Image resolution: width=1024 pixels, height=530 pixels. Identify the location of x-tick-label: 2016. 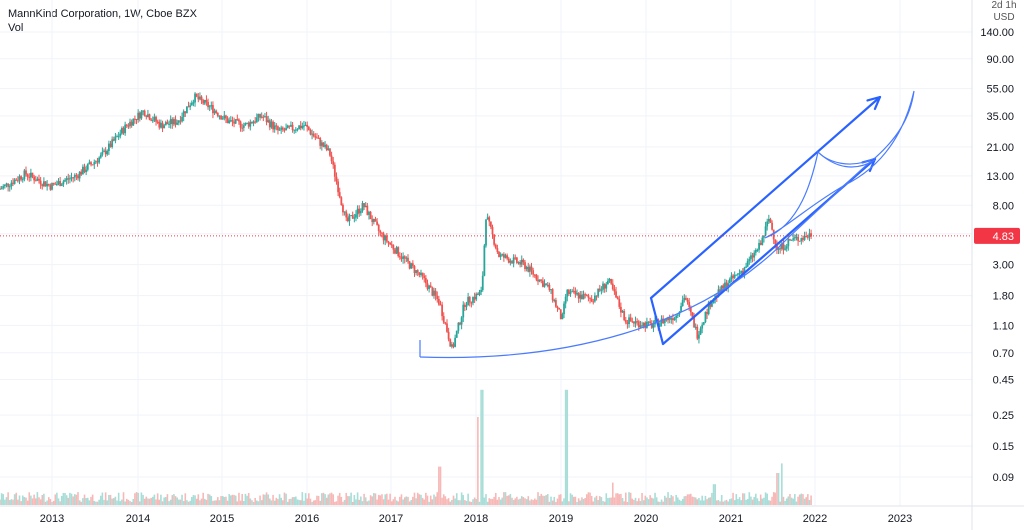
(307, 519).